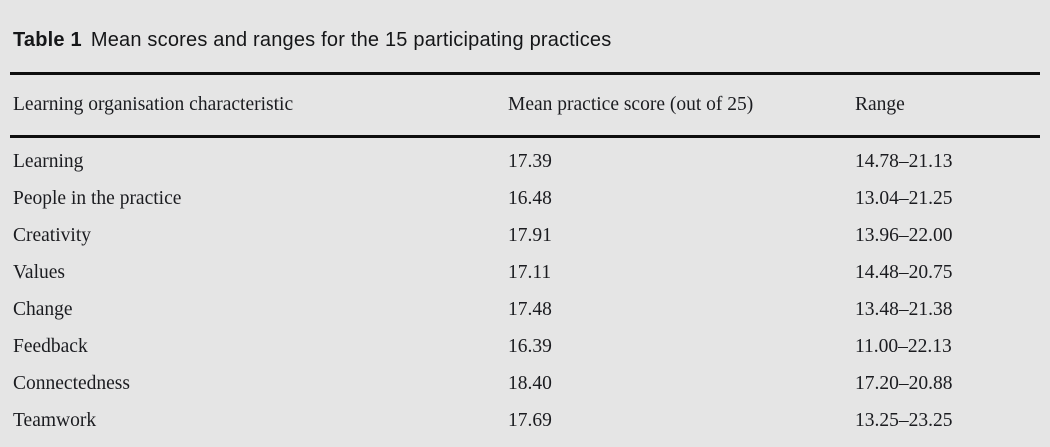 The height and width of the screenshot is (447, 1050). I want to click on cell-characteristic: Values, so click(39, 272).